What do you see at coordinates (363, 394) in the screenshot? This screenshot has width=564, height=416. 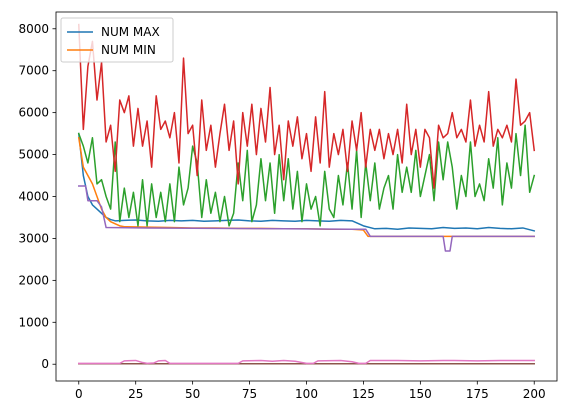 I see `x-tick-label: 125` at bounding box center [363, 394].